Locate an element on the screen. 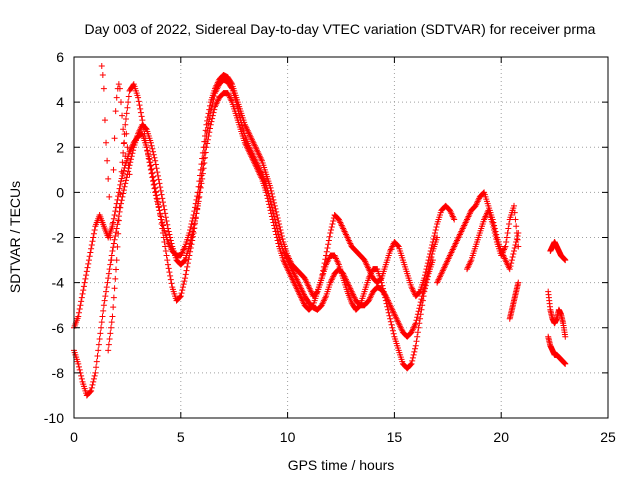  y-tick-label: 0 is located at coordinates (60, 192).